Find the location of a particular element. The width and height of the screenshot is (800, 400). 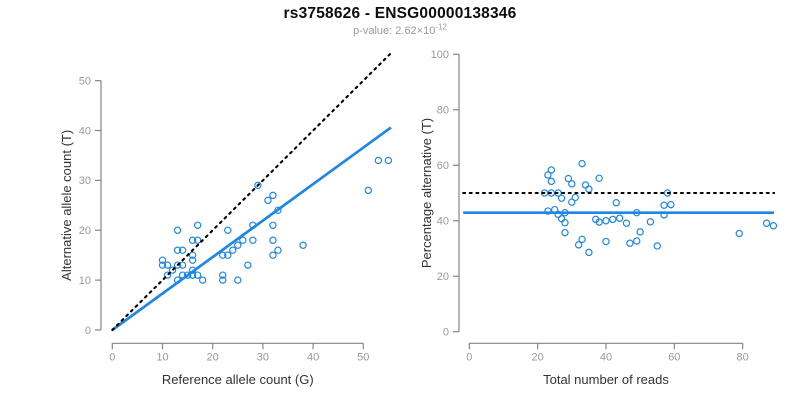

pvalue-text: p-value: 2.62×10 is located at coordinates (394, 31).